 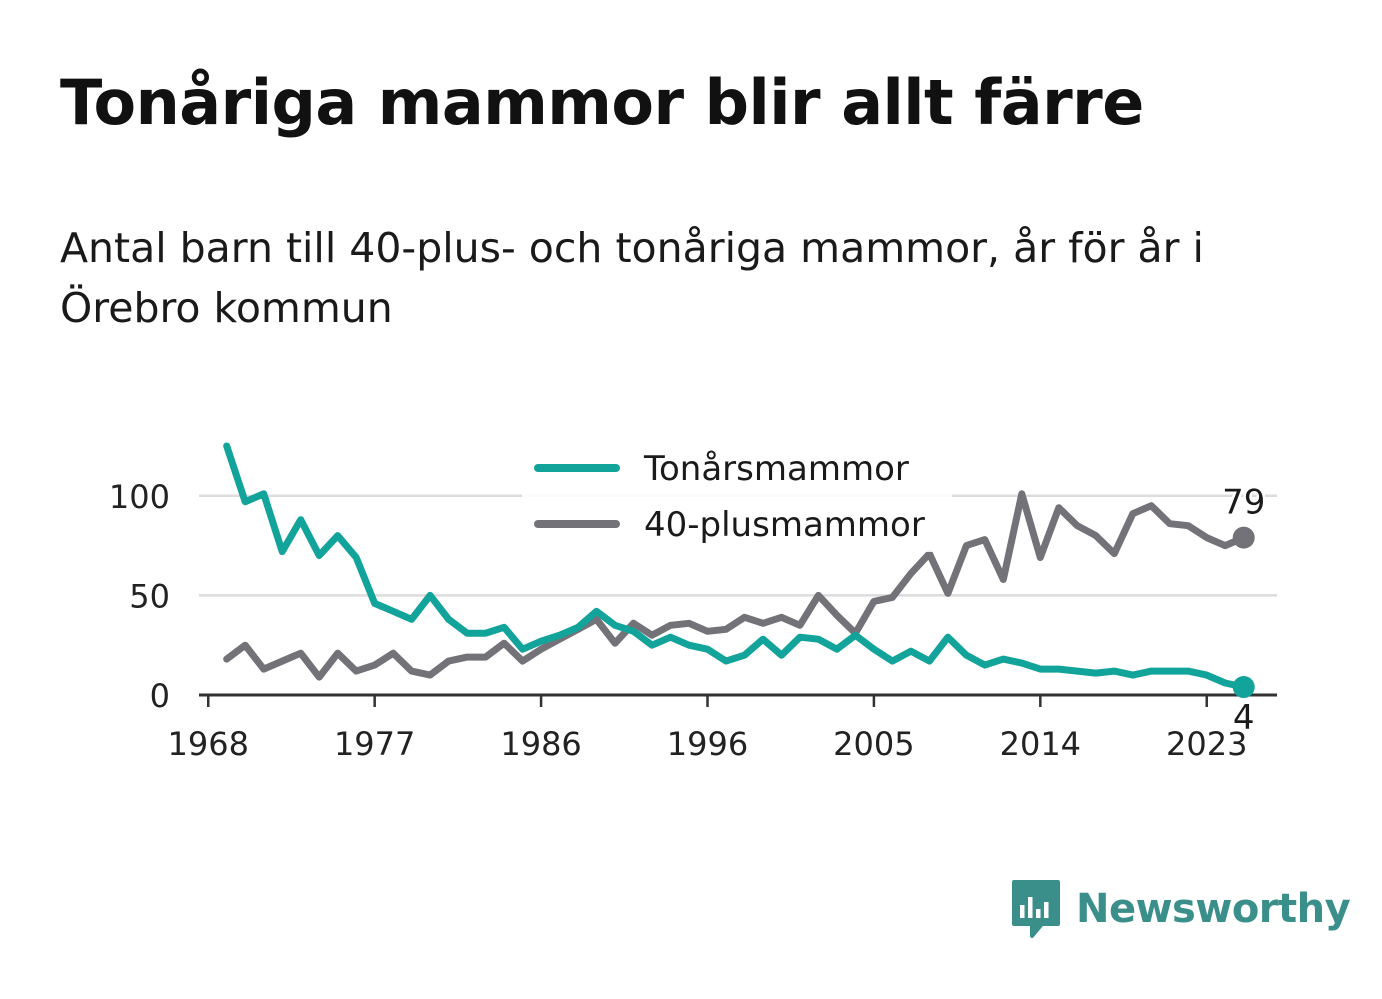 I want to click on end-point-tonårsmammor, so click(x=1243, y=687).